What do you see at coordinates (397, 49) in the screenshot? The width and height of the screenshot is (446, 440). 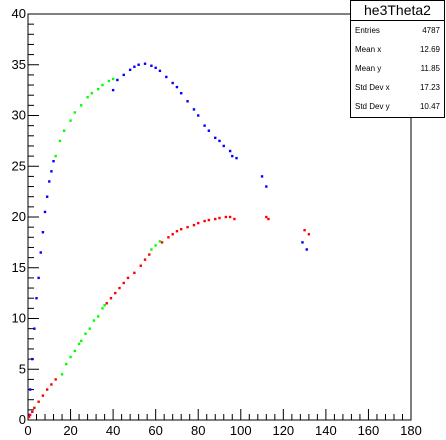 I see `stats-row-mean-x: Mean x 12.69` at bounding box center [397, 49].